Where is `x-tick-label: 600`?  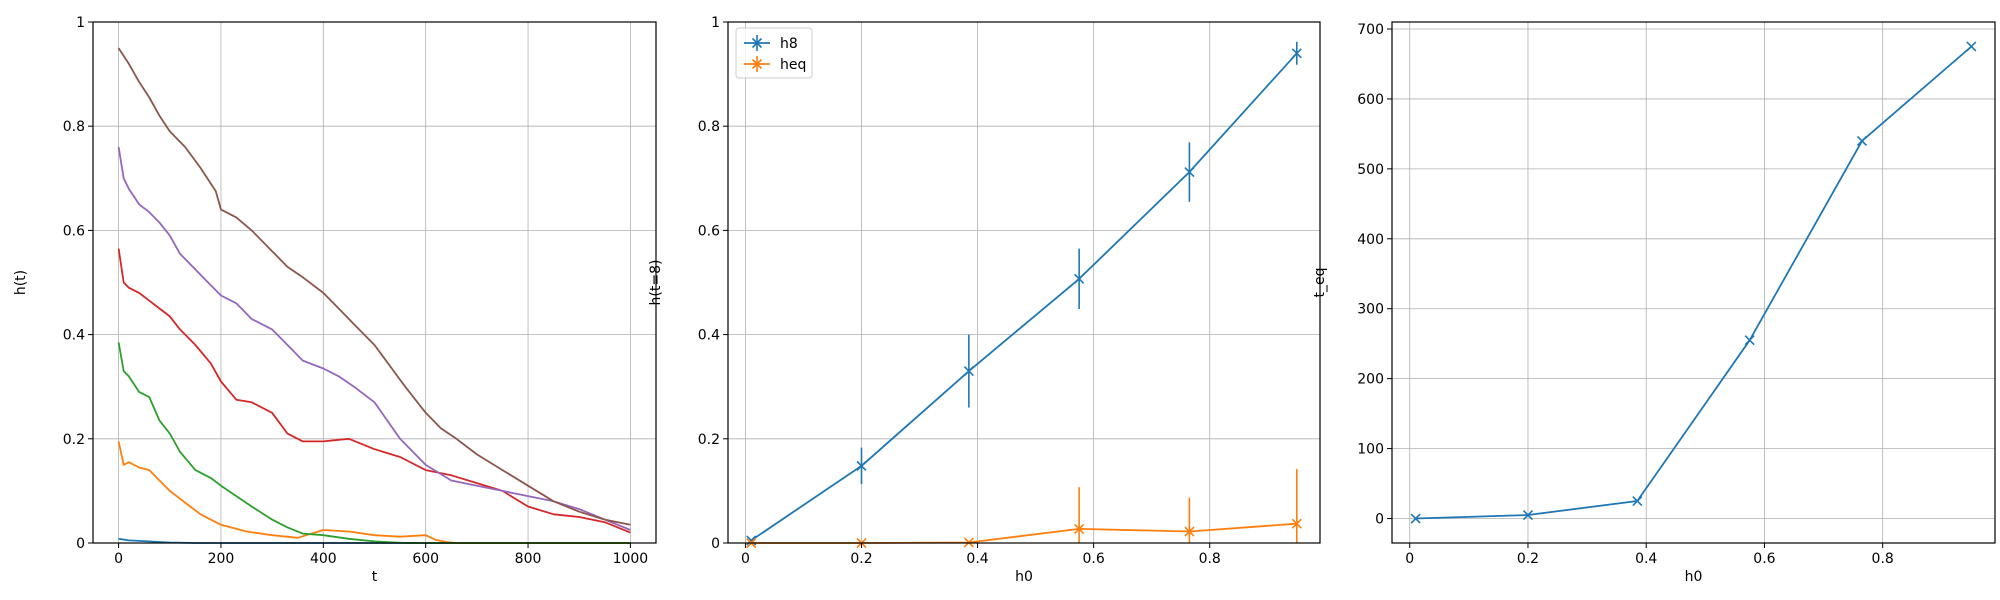 x-tick-label: 600 is located at coordinates (425, 559).